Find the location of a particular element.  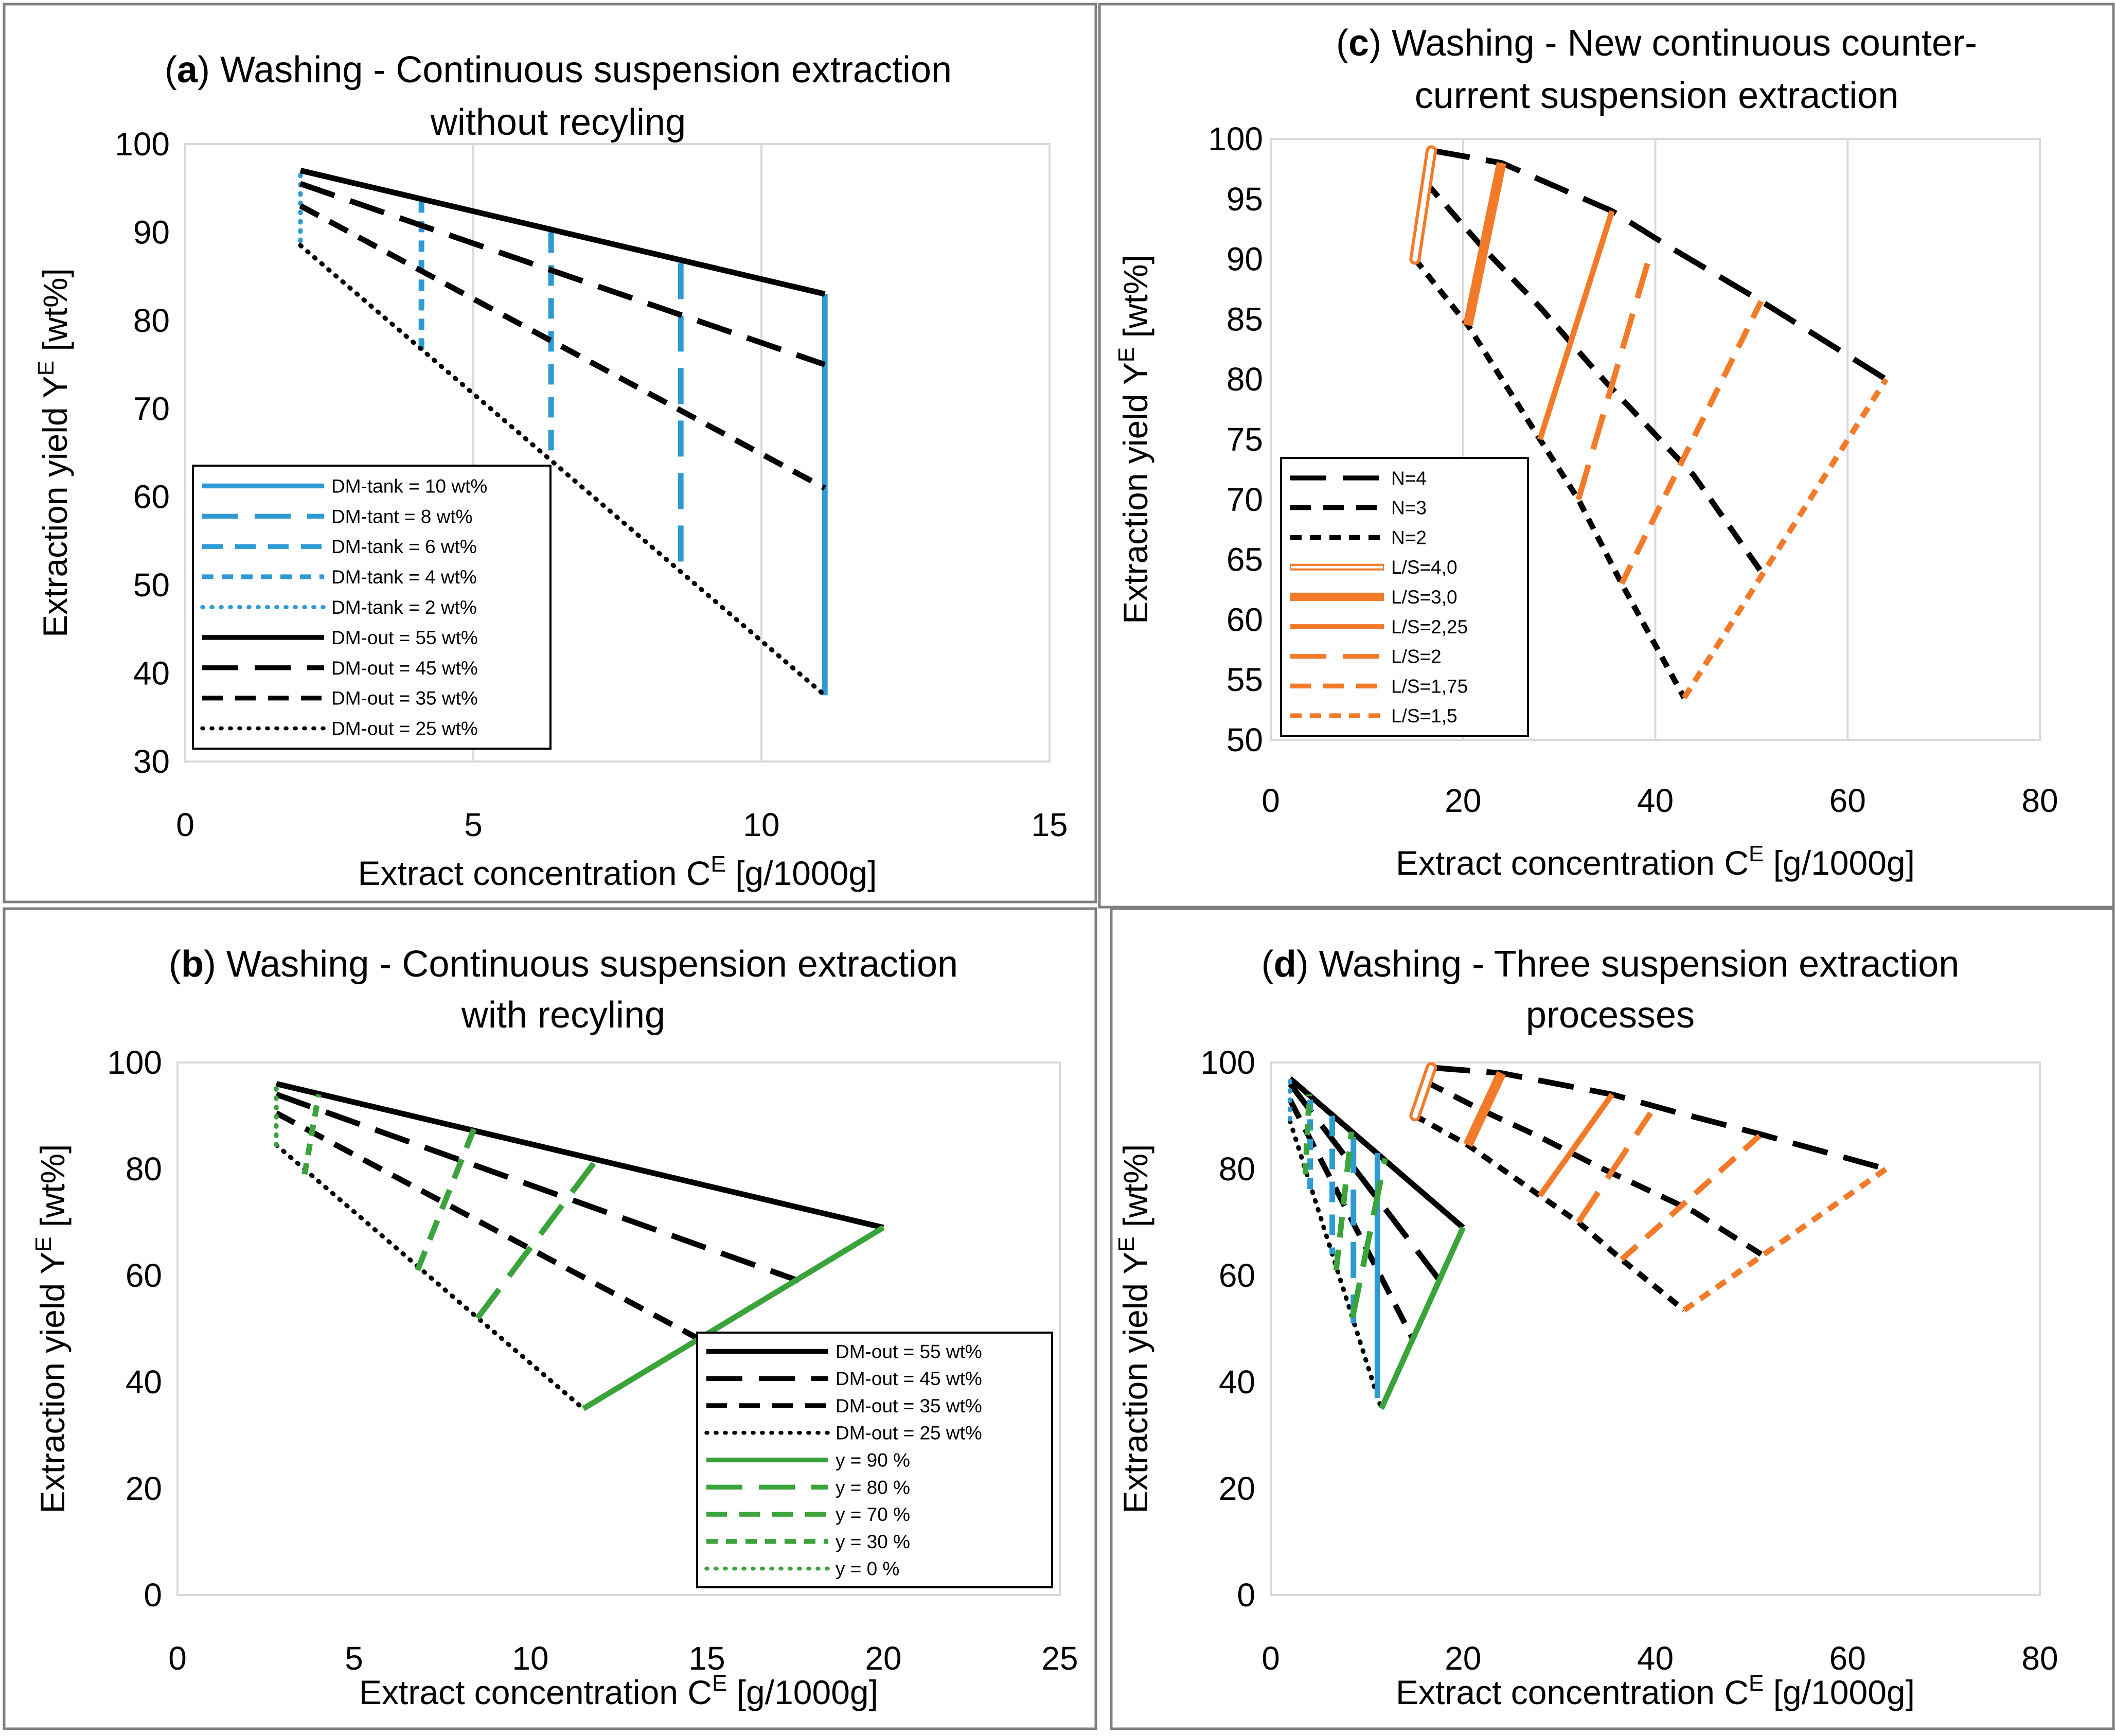

panel-b-ytick-2: 40 is located at coordinates (144, 1382).